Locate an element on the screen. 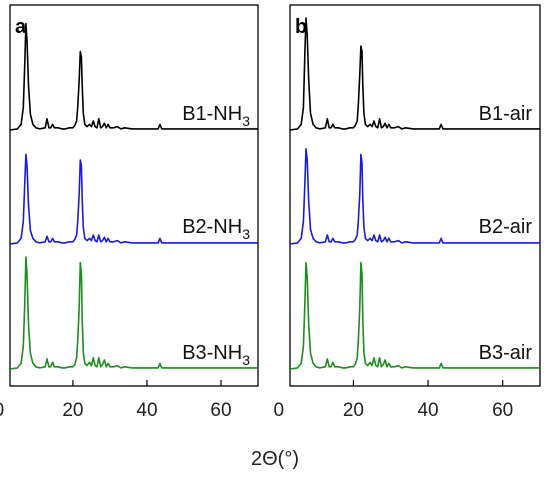  series-label-3: B3-air is located at coordinates (506, 353).